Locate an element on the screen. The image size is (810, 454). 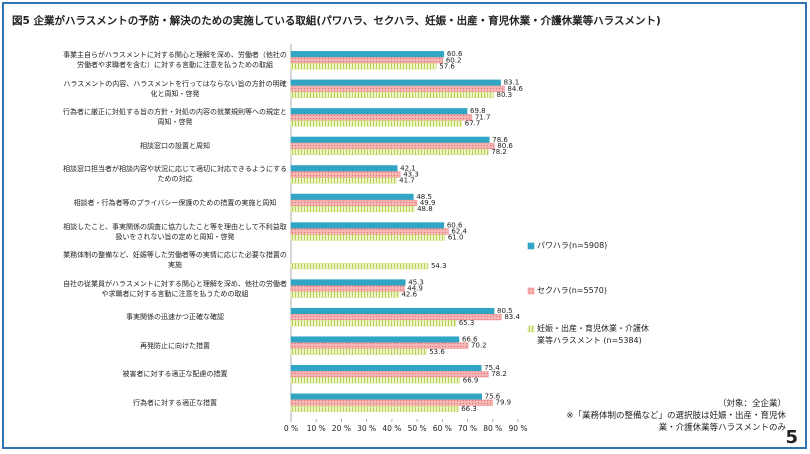
value-label: 61.0 is located at coordinates (456, 238).